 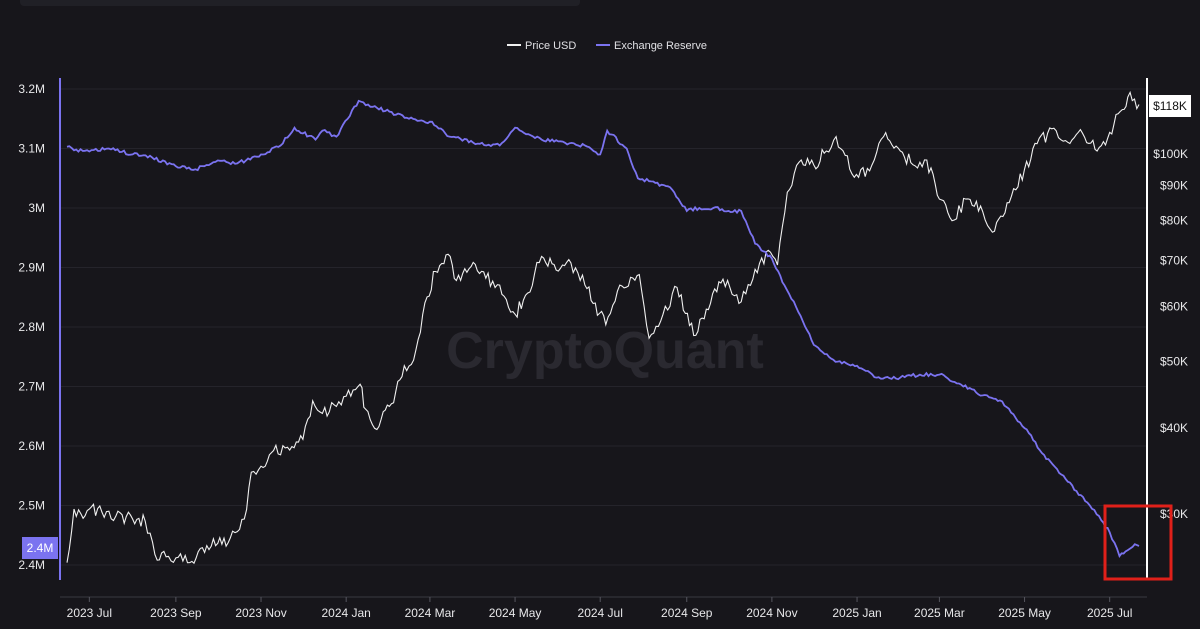 What do you see at coordinates (1174, 261) in the screenshot?
I see `right-tick-label: $70K` at bounding box center [1174, 261].